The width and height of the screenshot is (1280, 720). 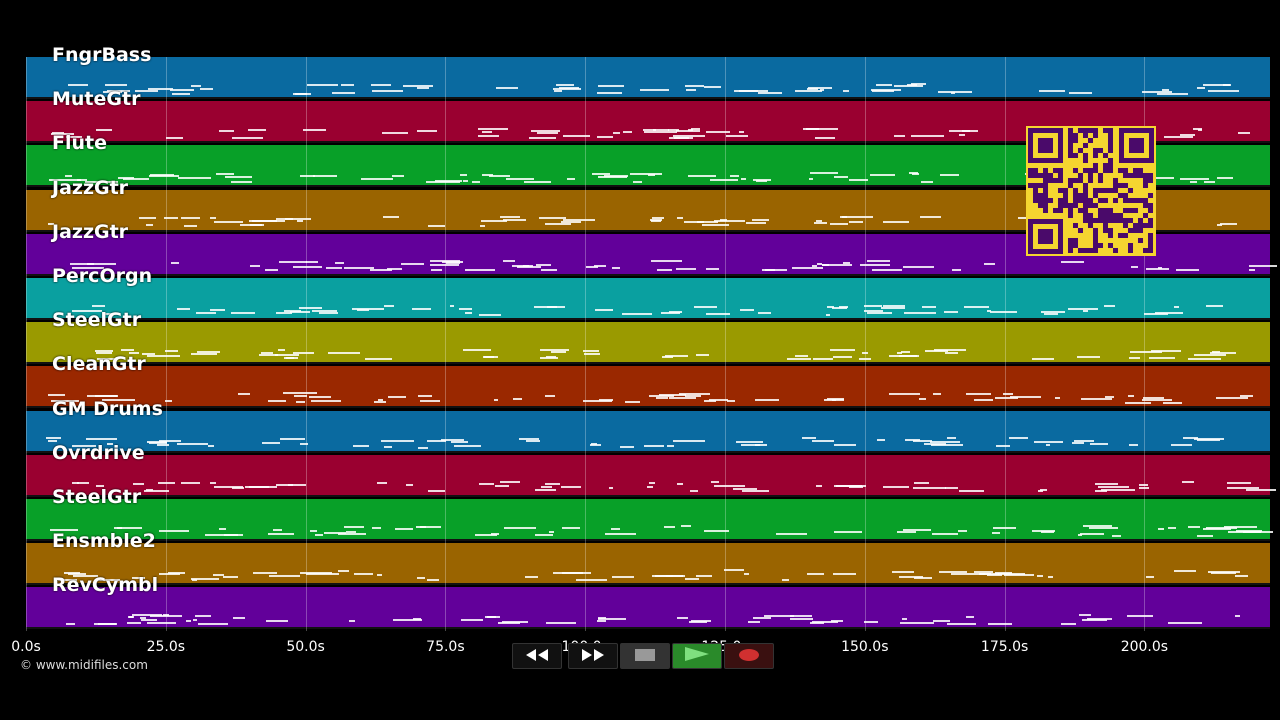 I want to click on record-button, so click(x=749, y=656).